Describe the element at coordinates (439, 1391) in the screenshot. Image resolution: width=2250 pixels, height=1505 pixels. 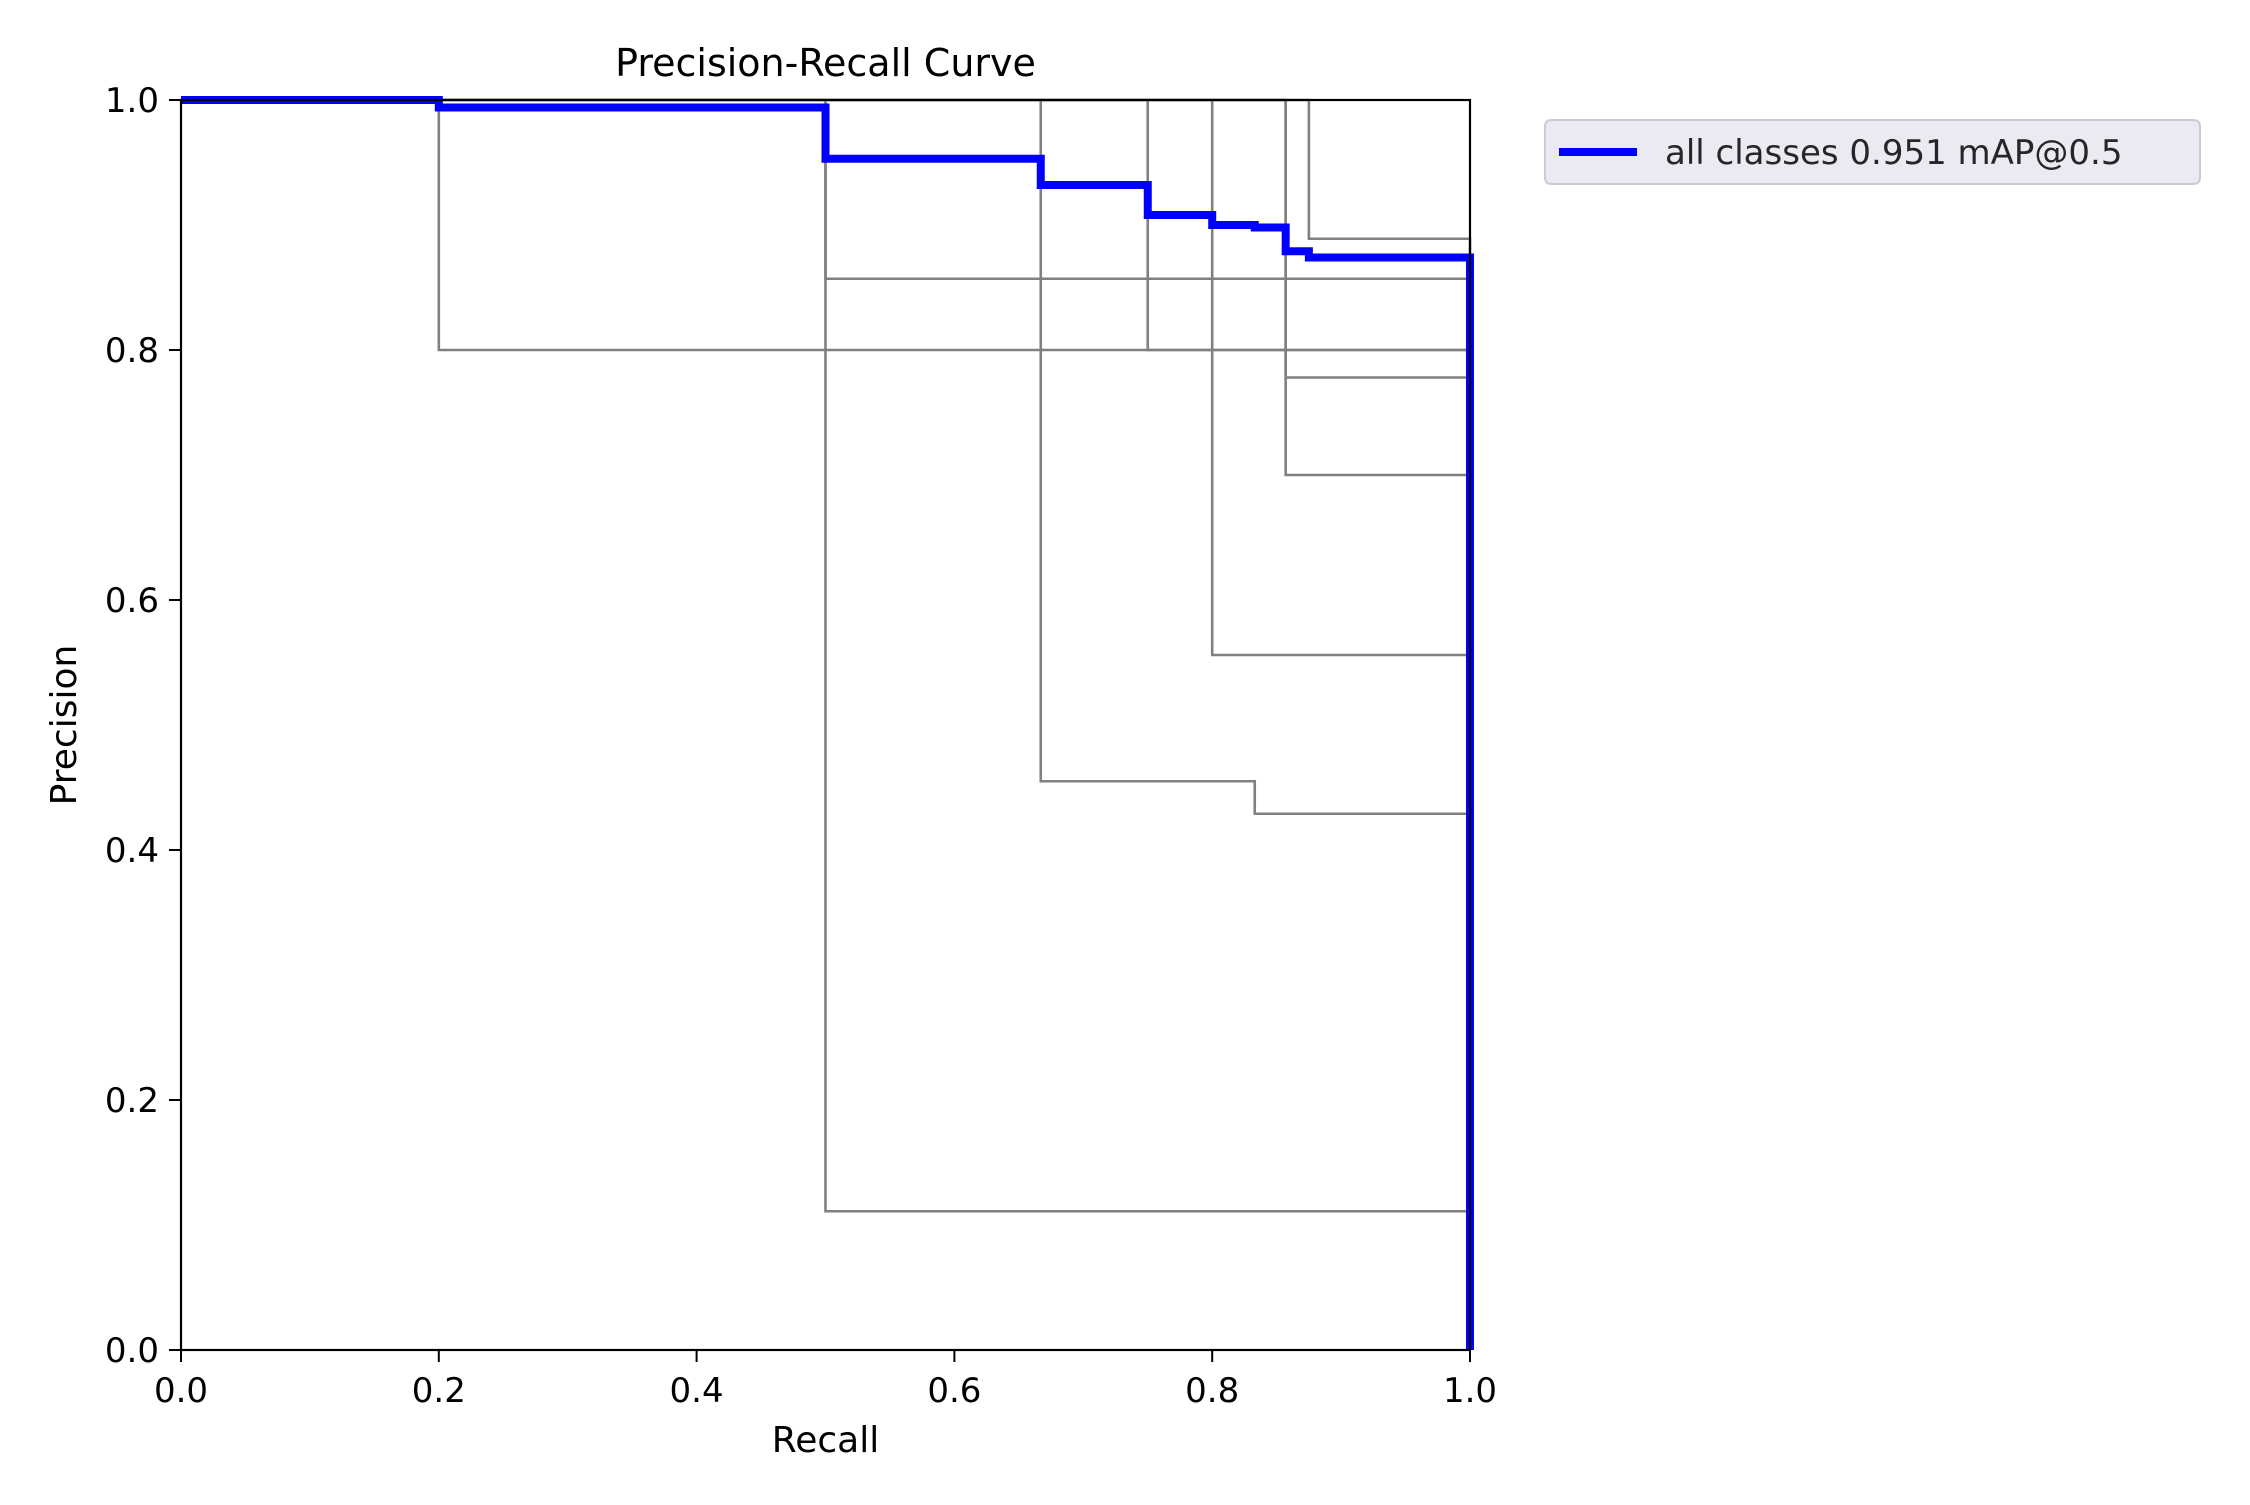
I see `x-tick-label: 0.2` at that location.